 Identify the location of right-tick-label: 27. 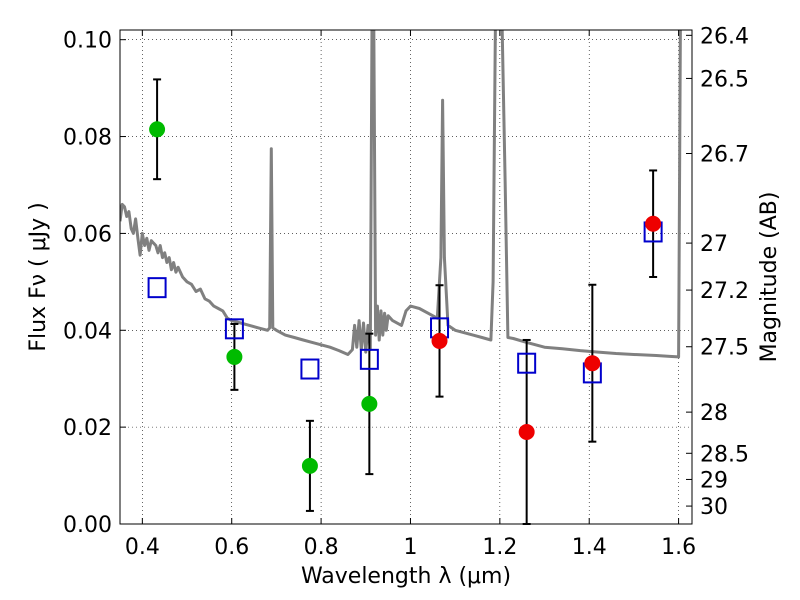
(714, 244).